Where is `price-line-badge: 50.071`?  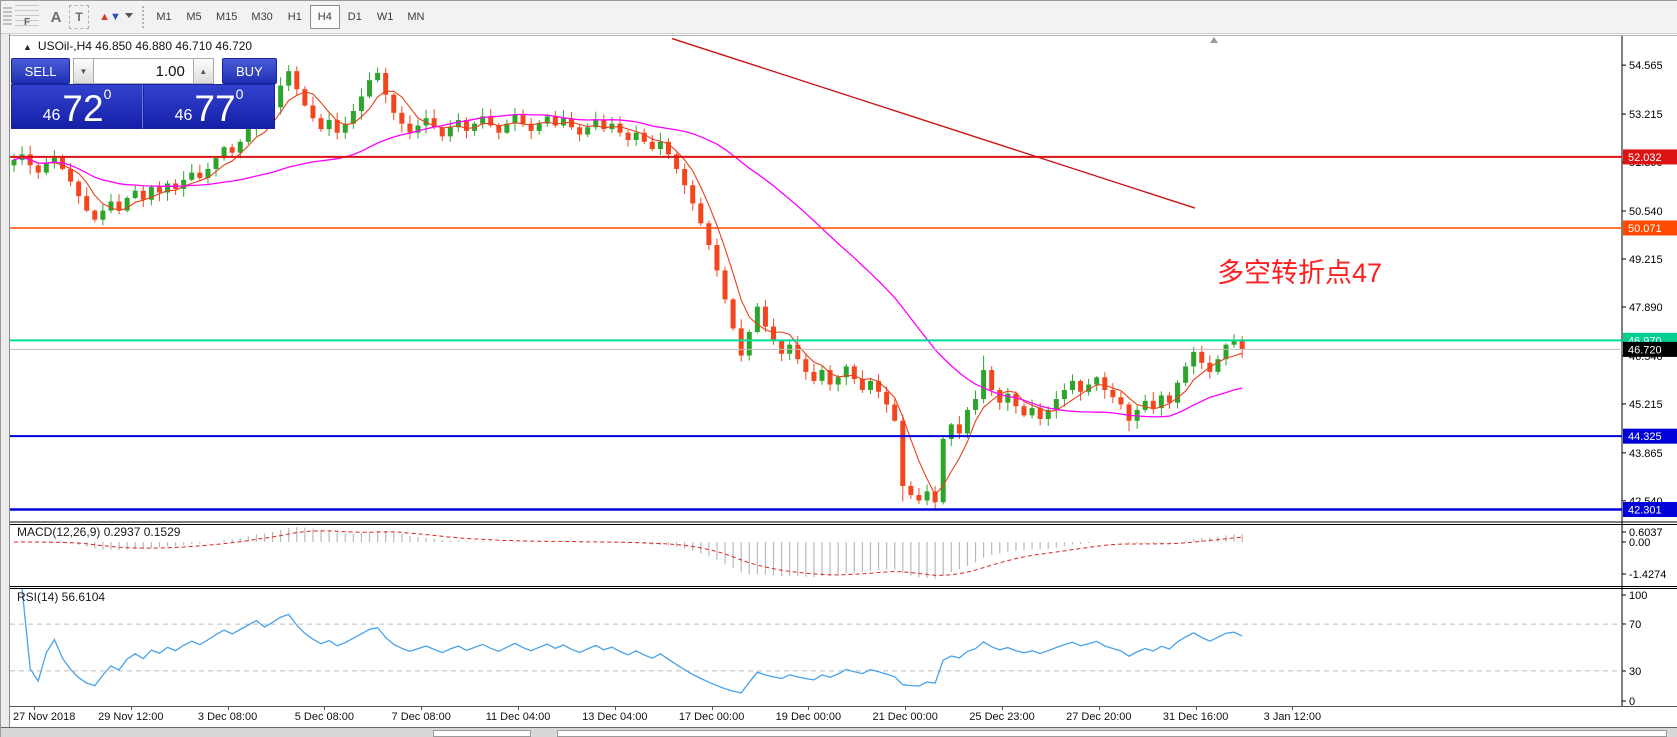
price-line-badge: 50.071 is located at coordinates (1645, 229).